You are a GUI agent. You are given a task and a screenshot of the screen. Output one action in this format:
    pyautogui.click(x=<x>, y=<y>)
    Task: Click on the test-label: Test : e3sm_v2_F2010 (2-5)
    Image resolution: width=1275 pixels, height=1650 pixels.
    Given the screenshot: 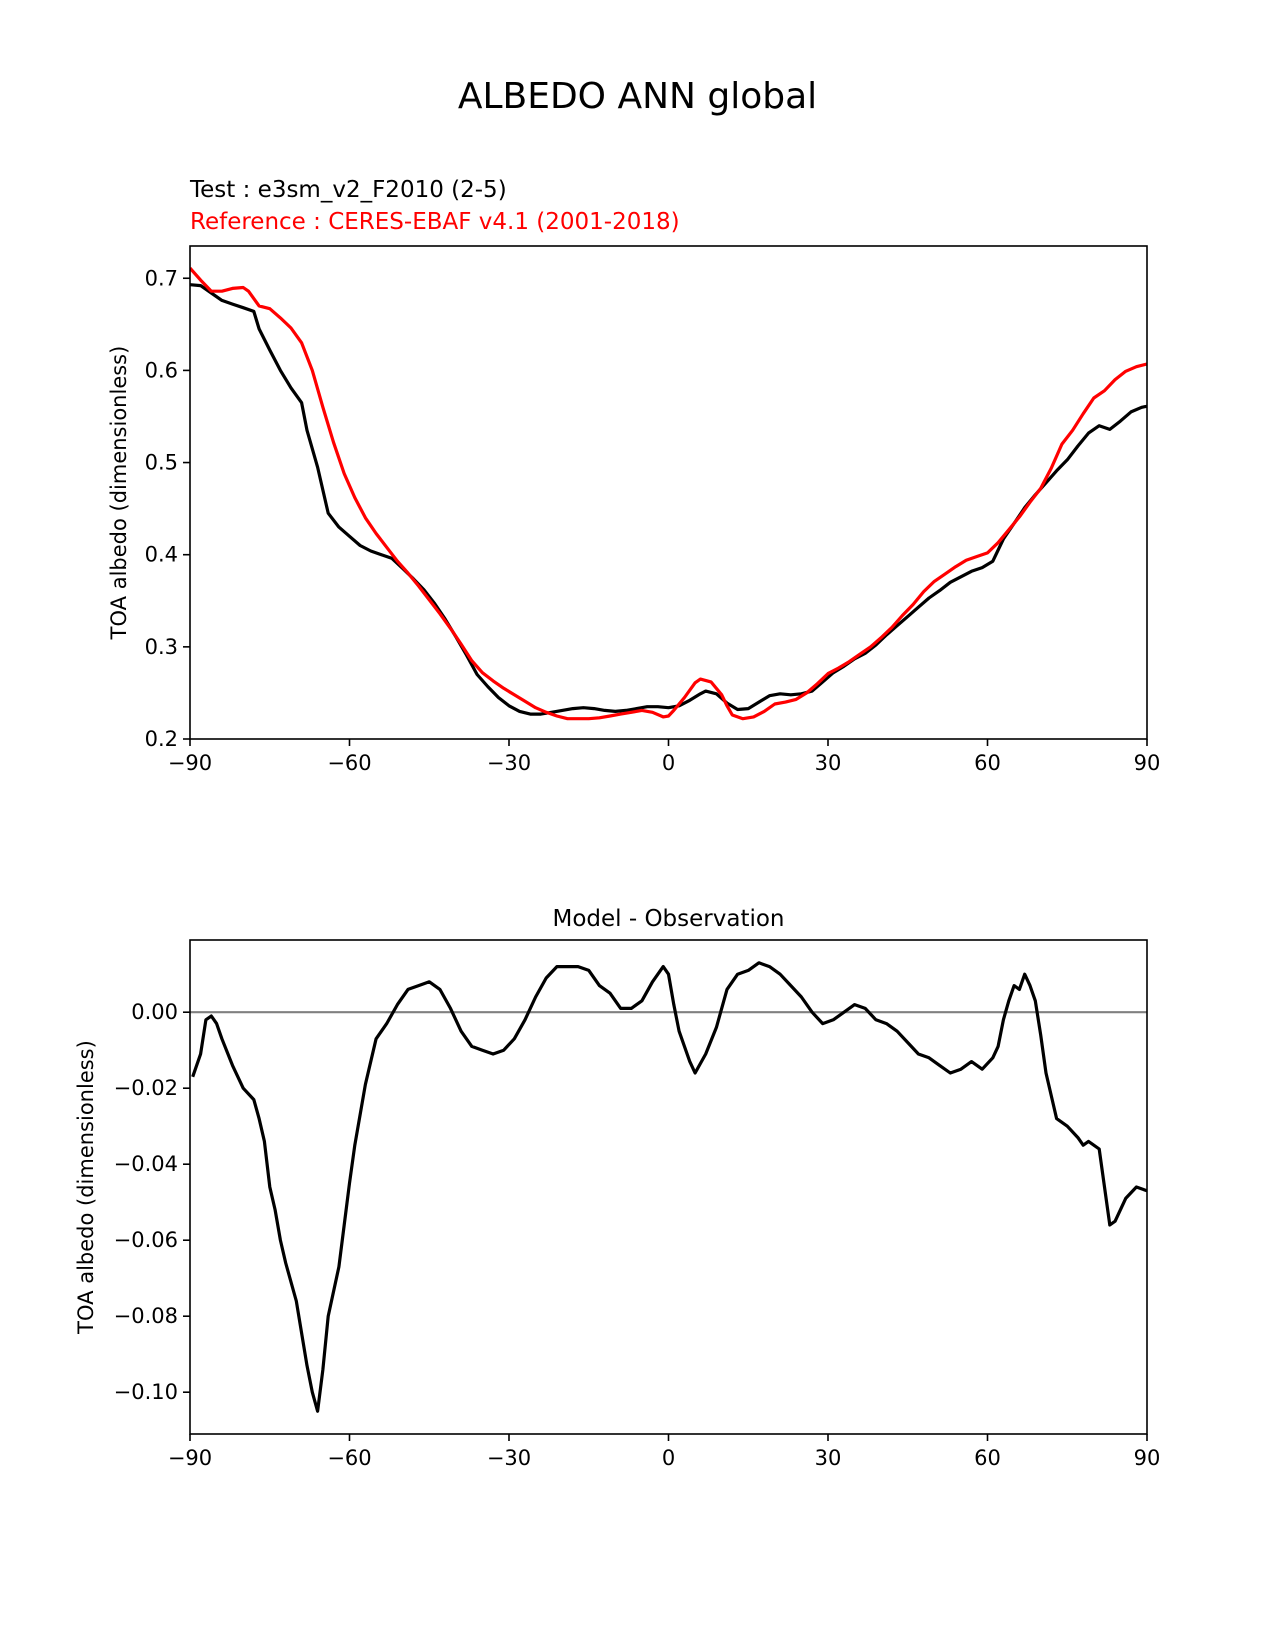 What is the action you would take?
    pyautogui.click(x=348, y=190)
    